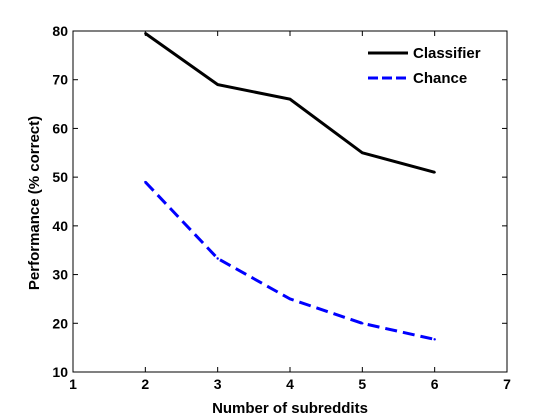 The width and height of the screenshot is (560, 420). Describe the element at coordinates (440, 78) in the screenshot. I see `legend-label-chance: Chance` at that location.